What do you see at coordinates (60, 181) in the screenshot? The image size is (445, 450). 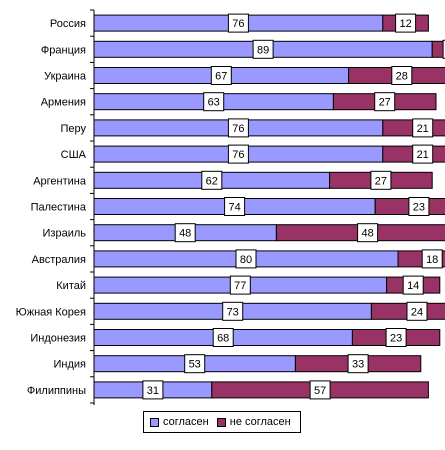 I see `category-label: Аргентина` at bounding box center [60, 181].